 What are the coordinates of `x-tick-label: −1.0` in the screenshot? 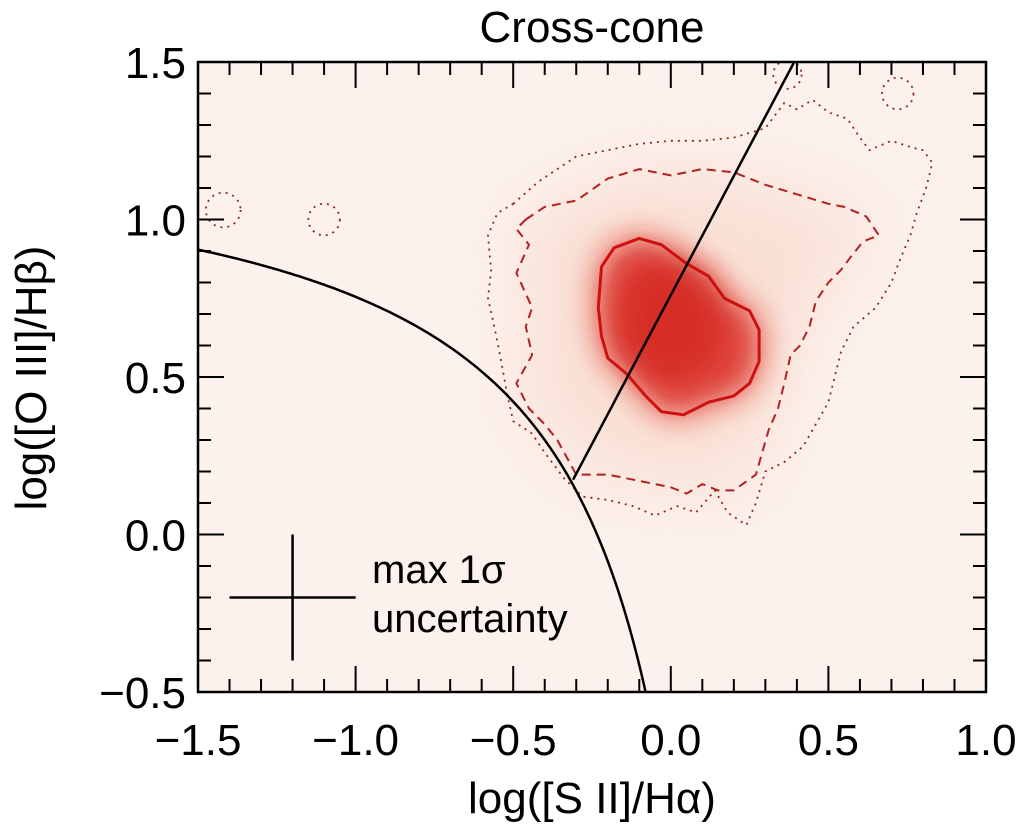 It's located at (355, 740).